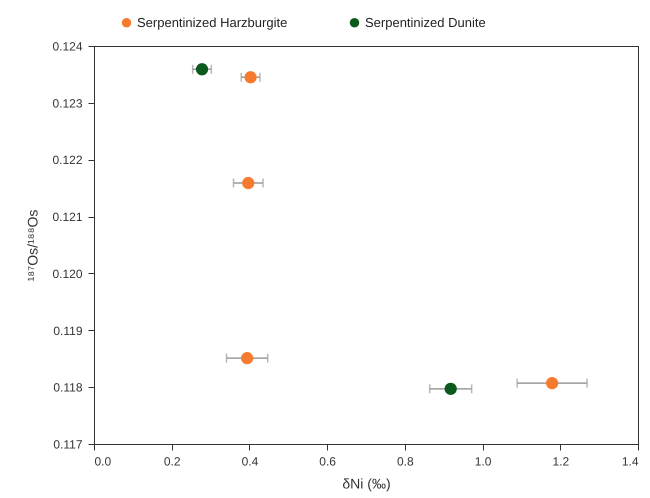 The width and height of the screenshot is (650, 498). Describe the element at coordinates (67, 160) in the screenshot. I see `y-tick-label: 0.122` at that location.